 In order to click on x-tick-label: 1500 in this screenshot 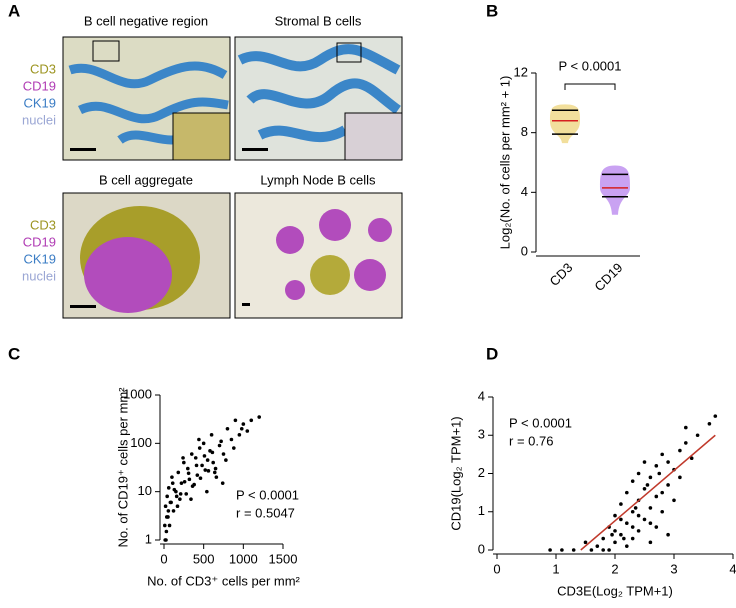, I will do `click(283, 558)`.